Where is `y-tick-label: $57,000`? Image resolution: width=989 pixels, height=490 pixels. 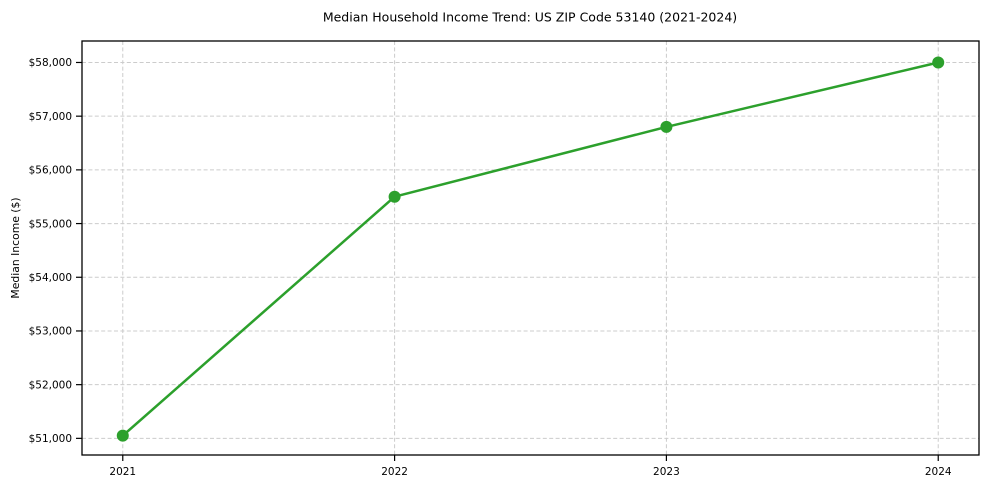
y-tick-label: $57,000 is located at coordinates (50, 117).